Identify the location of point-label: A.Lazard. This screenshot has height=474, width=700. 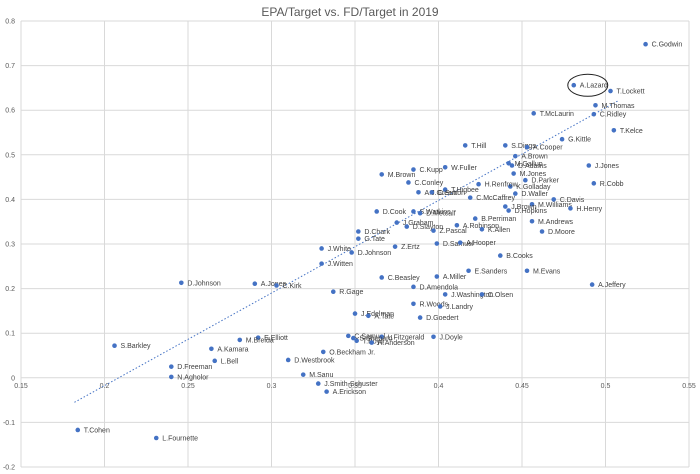
(594, 86).